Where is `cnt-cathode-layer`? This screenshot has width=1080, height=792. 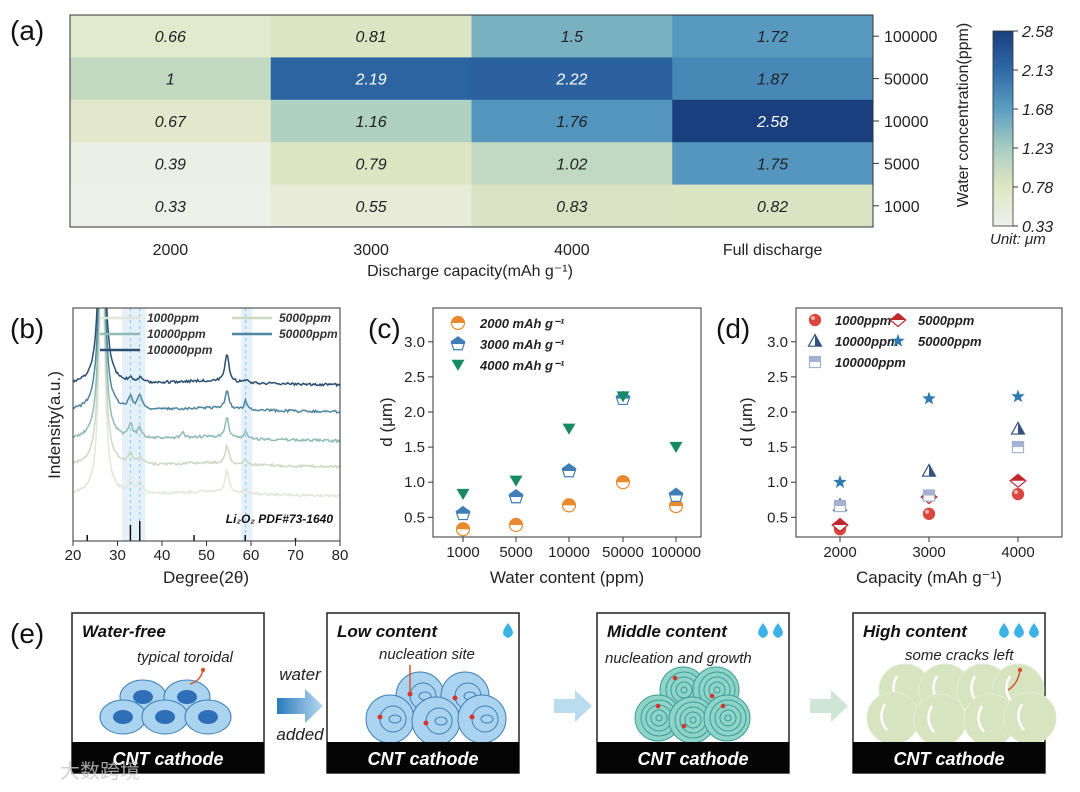 cnt-cathode-layer is located at coordinates (168, 757).